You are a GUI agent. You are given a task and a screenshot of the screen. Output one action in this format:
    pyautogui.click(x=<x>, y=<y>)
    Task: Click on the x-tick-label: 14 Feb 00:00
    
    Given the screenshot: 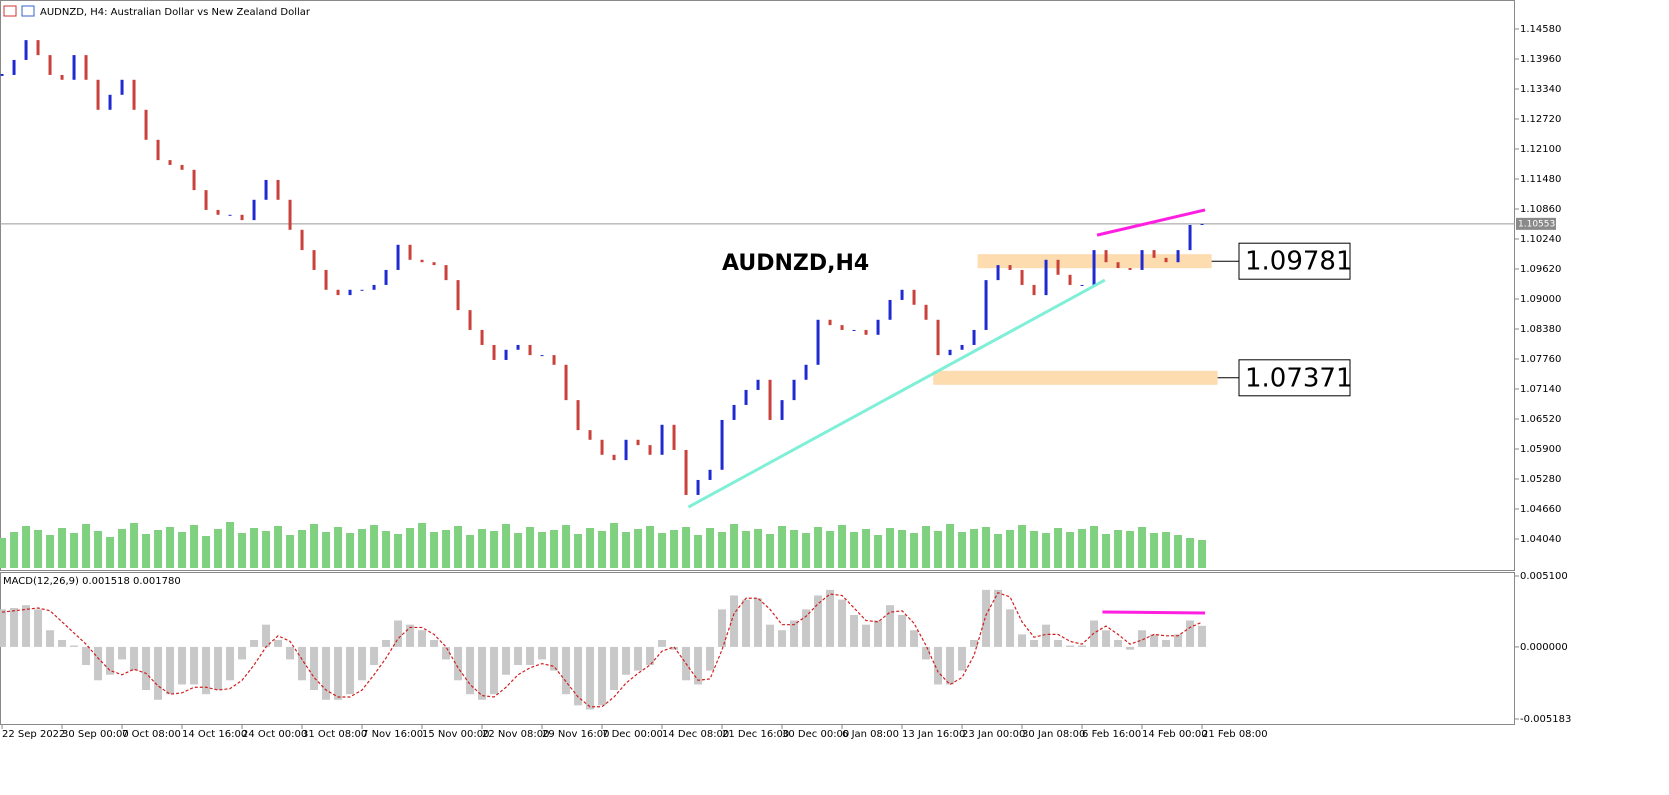 What is the action you would take?
    pyautogui.click(x=1175, y=734)
    